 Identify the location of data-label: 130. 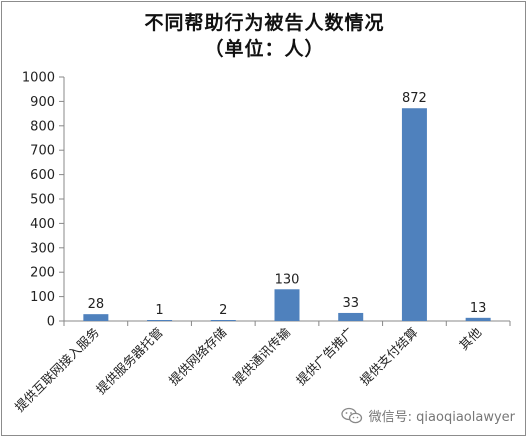
(287, 279).